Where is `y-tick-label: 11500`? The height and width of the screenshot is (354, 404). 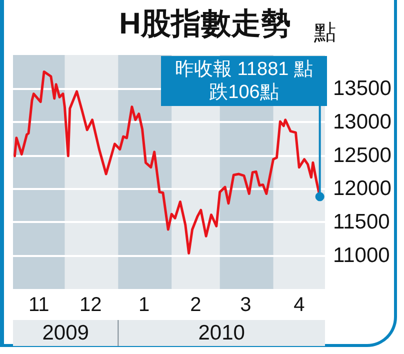
y-tick-label: 11500 is located at coordinates (361, 222).